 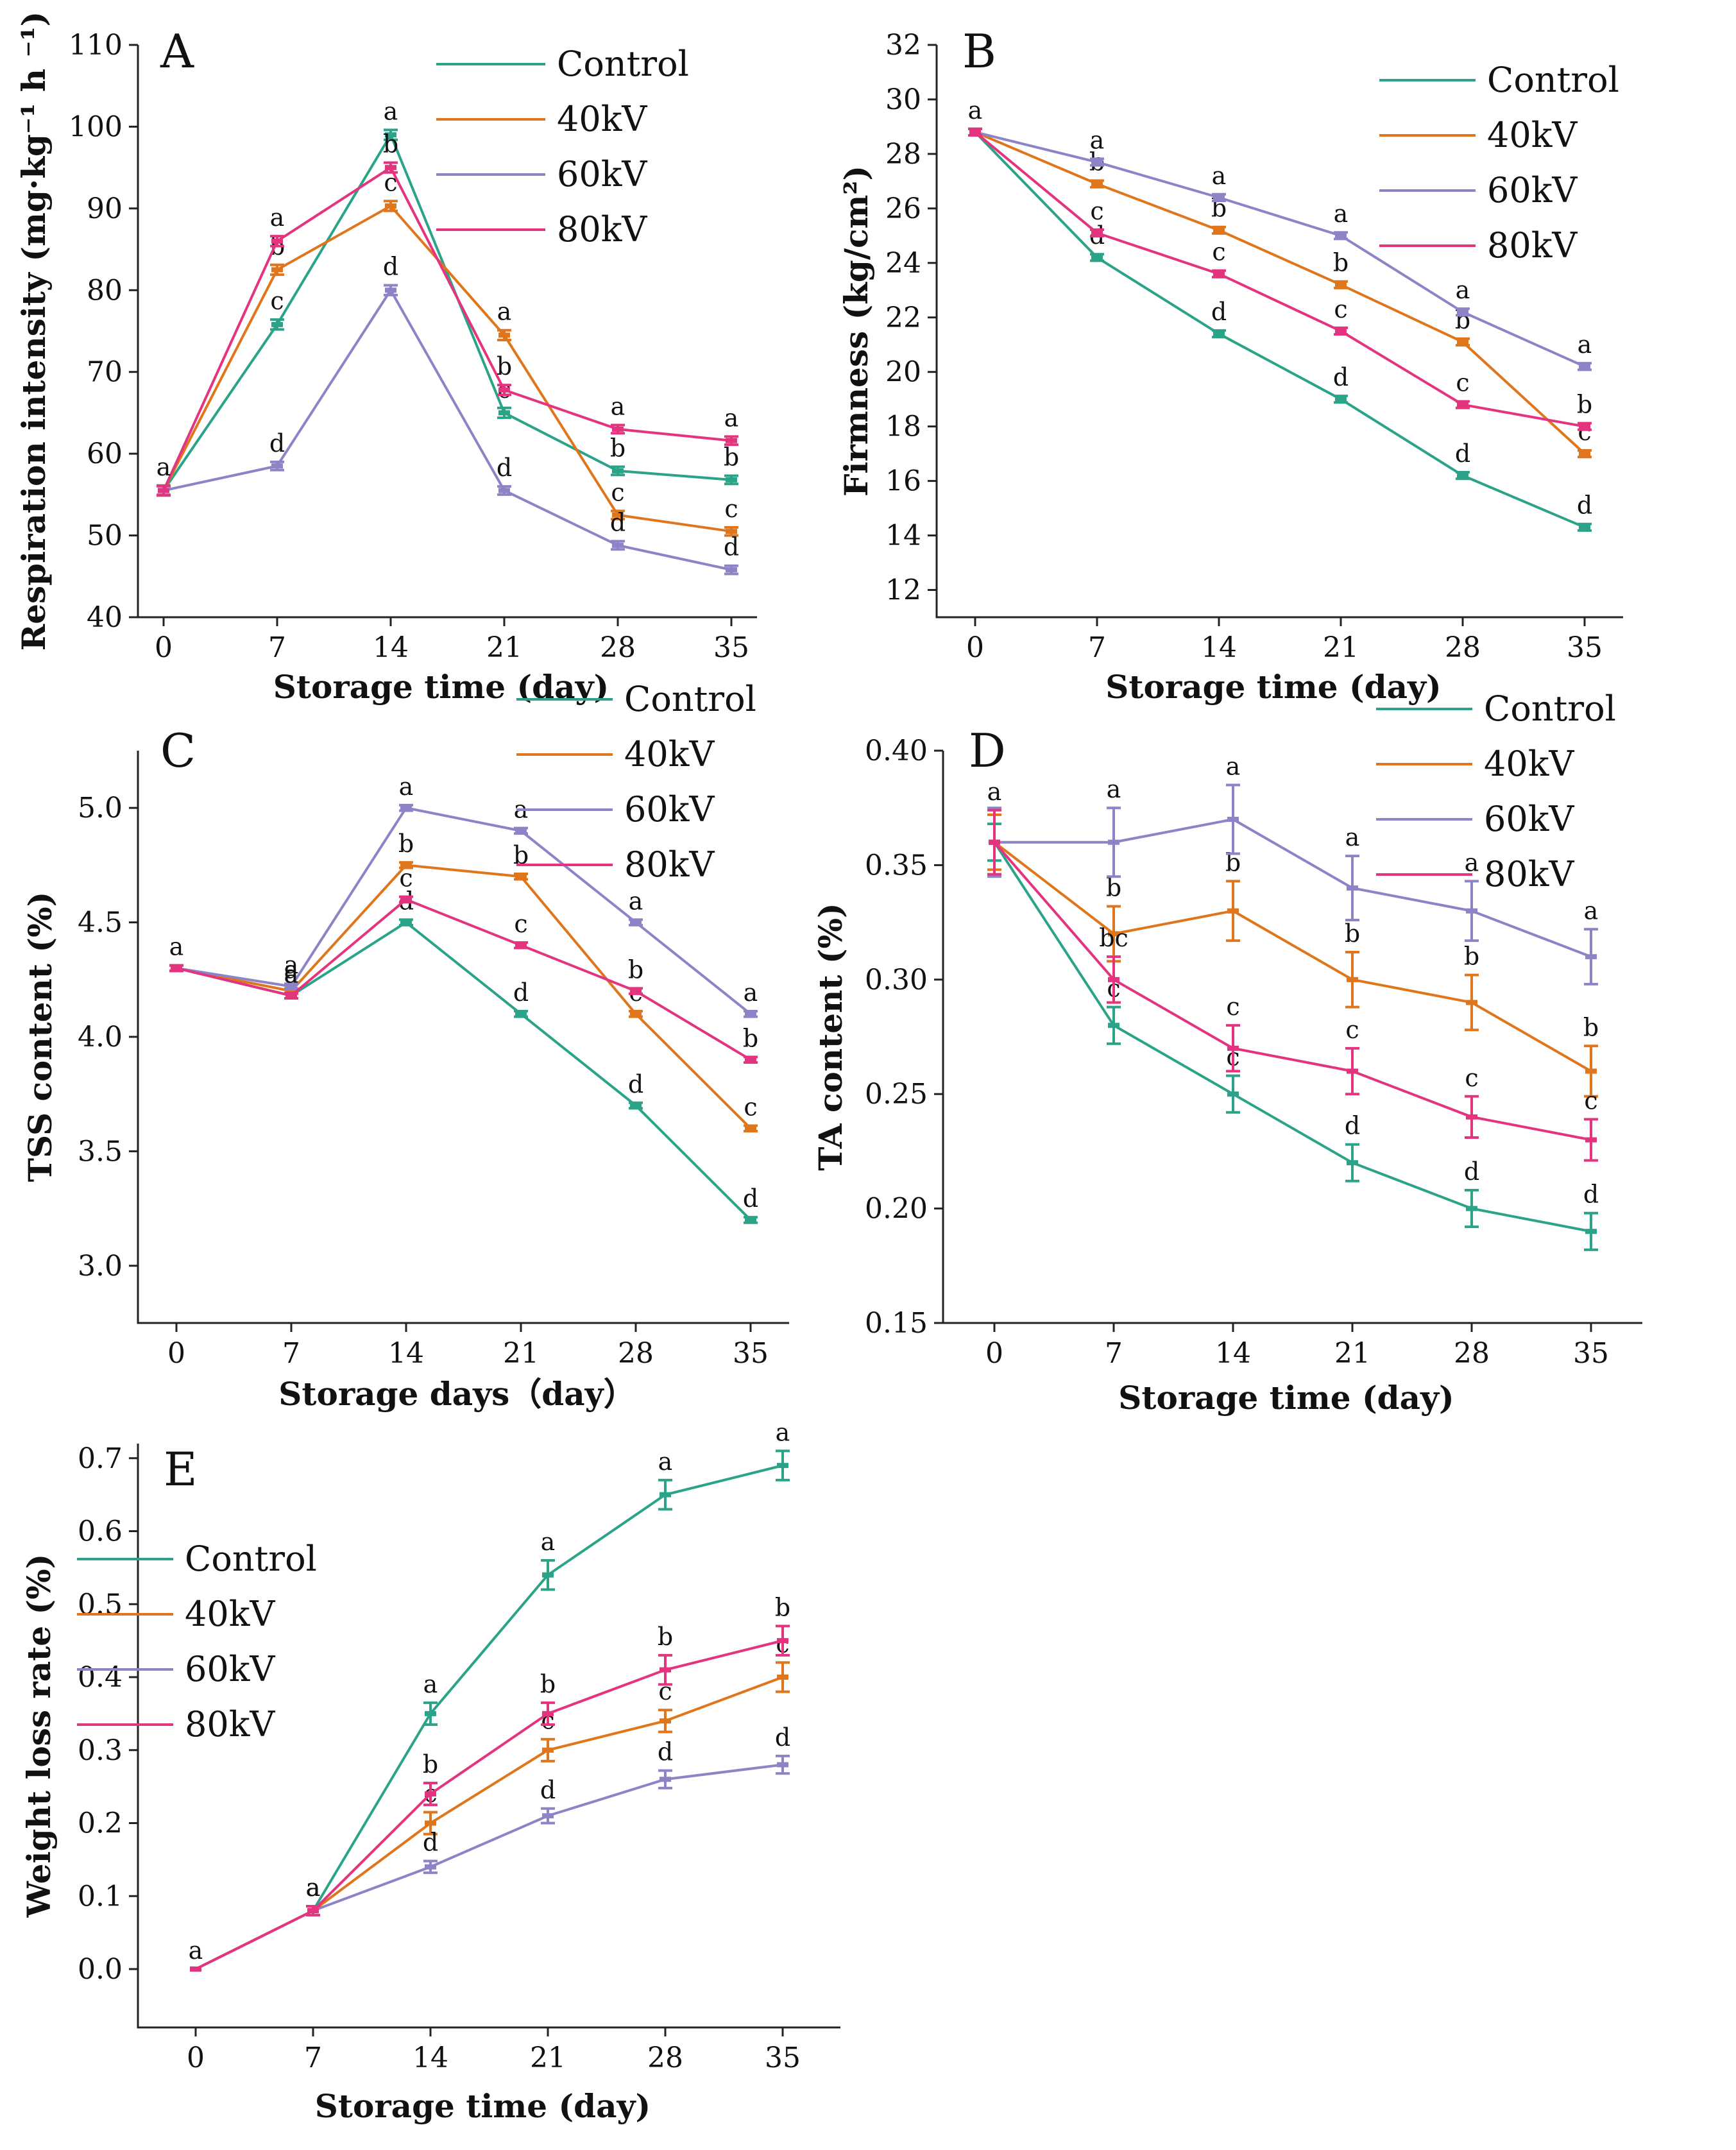 I want to click on y-tick-label: 0.15, so click(x=896, y=1323).